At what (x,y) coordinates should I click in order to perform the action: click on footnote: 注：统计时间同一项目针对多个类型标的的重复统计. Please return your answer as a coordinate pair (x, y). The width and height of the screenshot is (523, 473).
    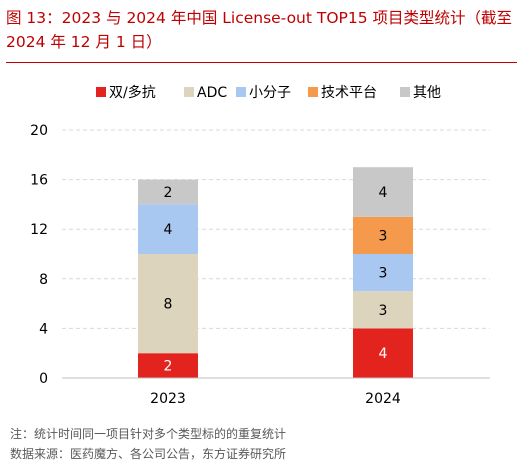
    Looking at the image, I should click on (148, 434).